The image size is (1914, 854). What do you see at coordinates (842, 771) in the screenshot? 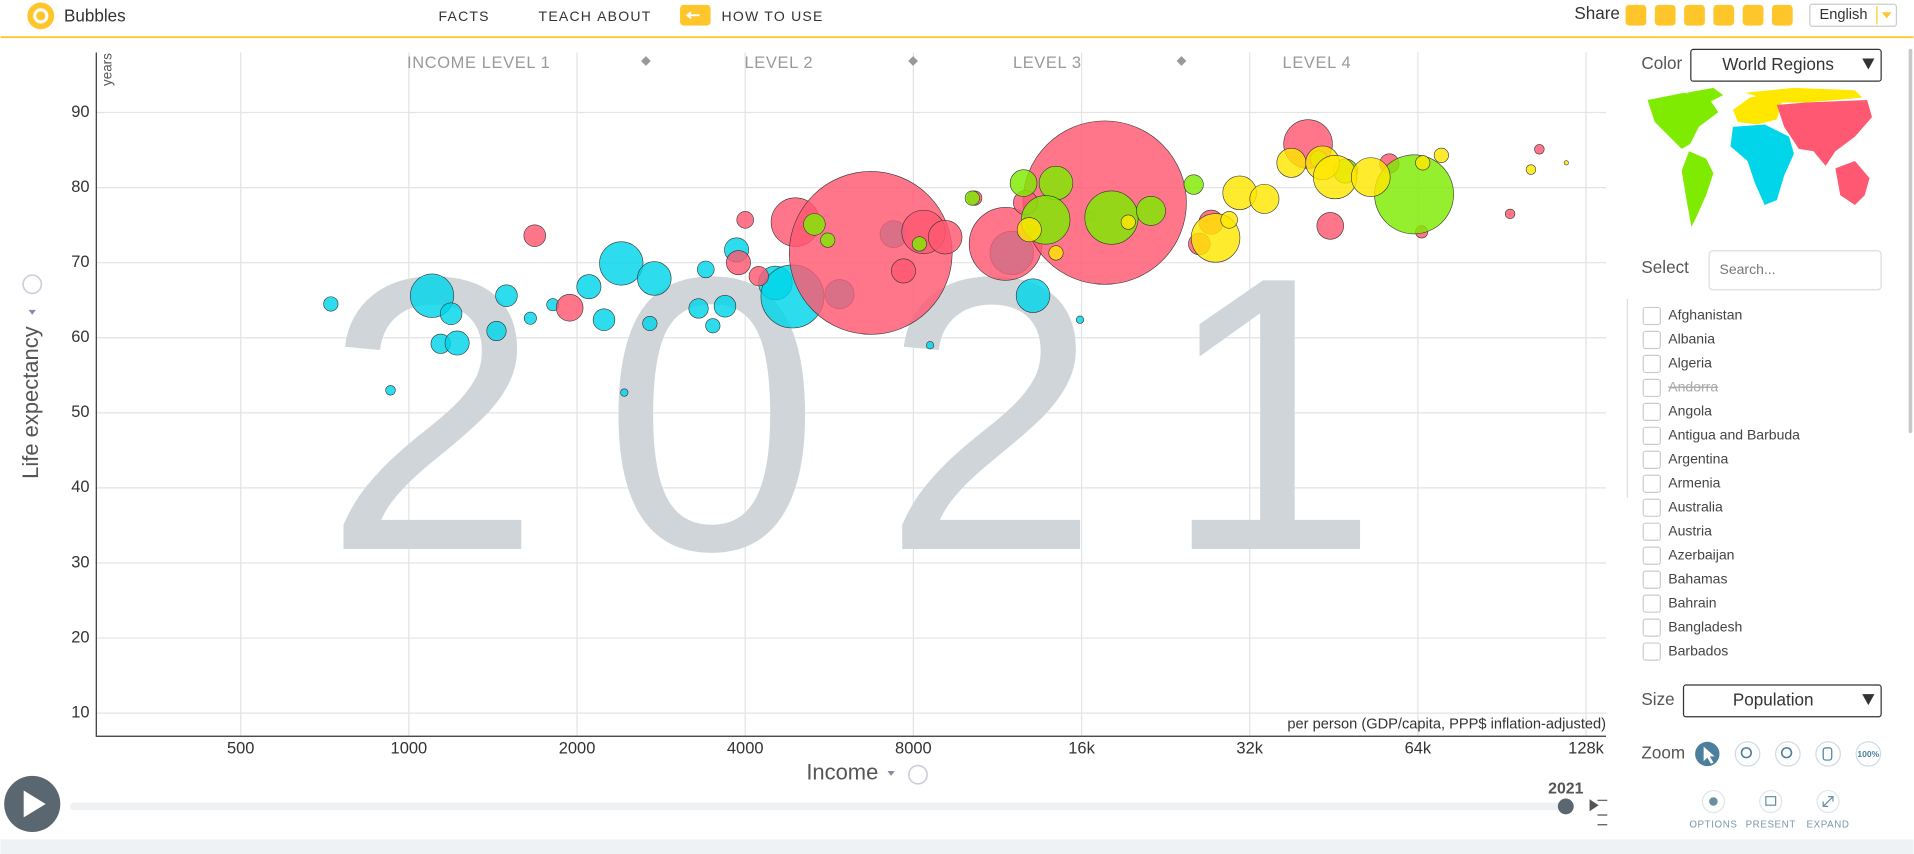
I see `x-axis-label: Income` at bounding box center [842, 771].